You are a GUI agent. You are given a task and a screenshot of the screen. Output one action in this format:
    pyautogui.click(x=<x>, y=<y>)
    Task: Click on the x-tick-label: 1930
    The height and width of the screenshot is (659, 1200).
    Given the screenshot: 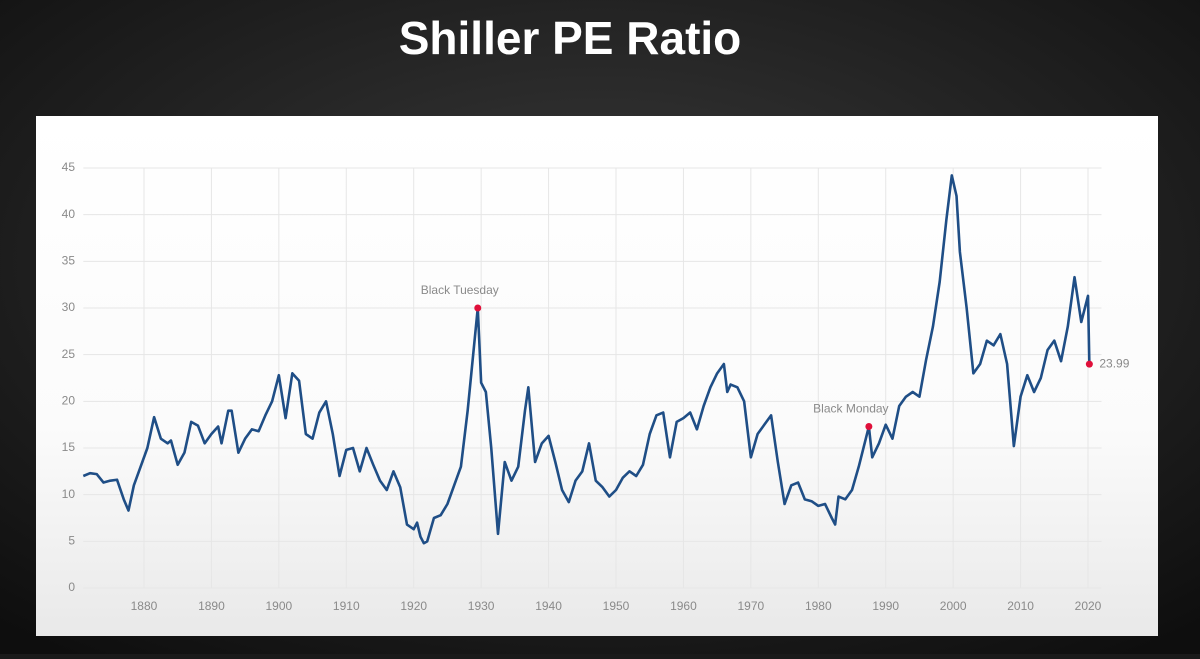 What is the action you would take?
    pyautogui.click(x=481, y=606)
    